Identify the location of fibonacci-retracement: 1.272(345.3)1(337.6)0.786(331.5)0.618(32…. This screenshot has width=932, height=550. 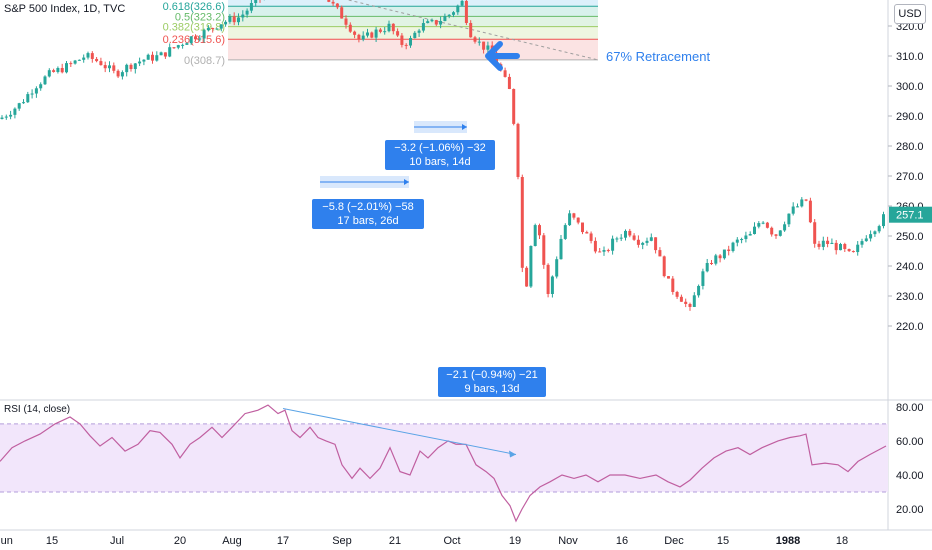
(381, 33).